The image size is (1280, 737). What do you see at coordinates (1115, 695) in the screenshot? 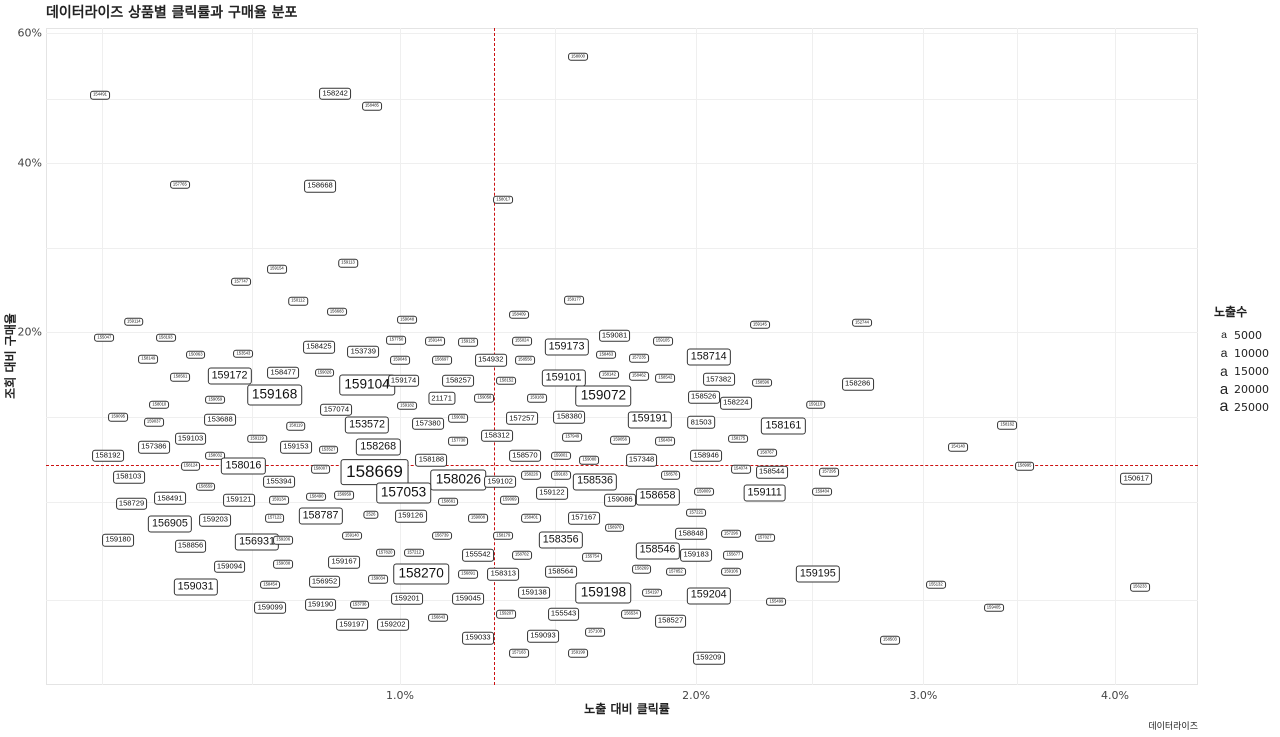
I see `x-tick-label: 4.0%` at bounding box center [1115, 695].